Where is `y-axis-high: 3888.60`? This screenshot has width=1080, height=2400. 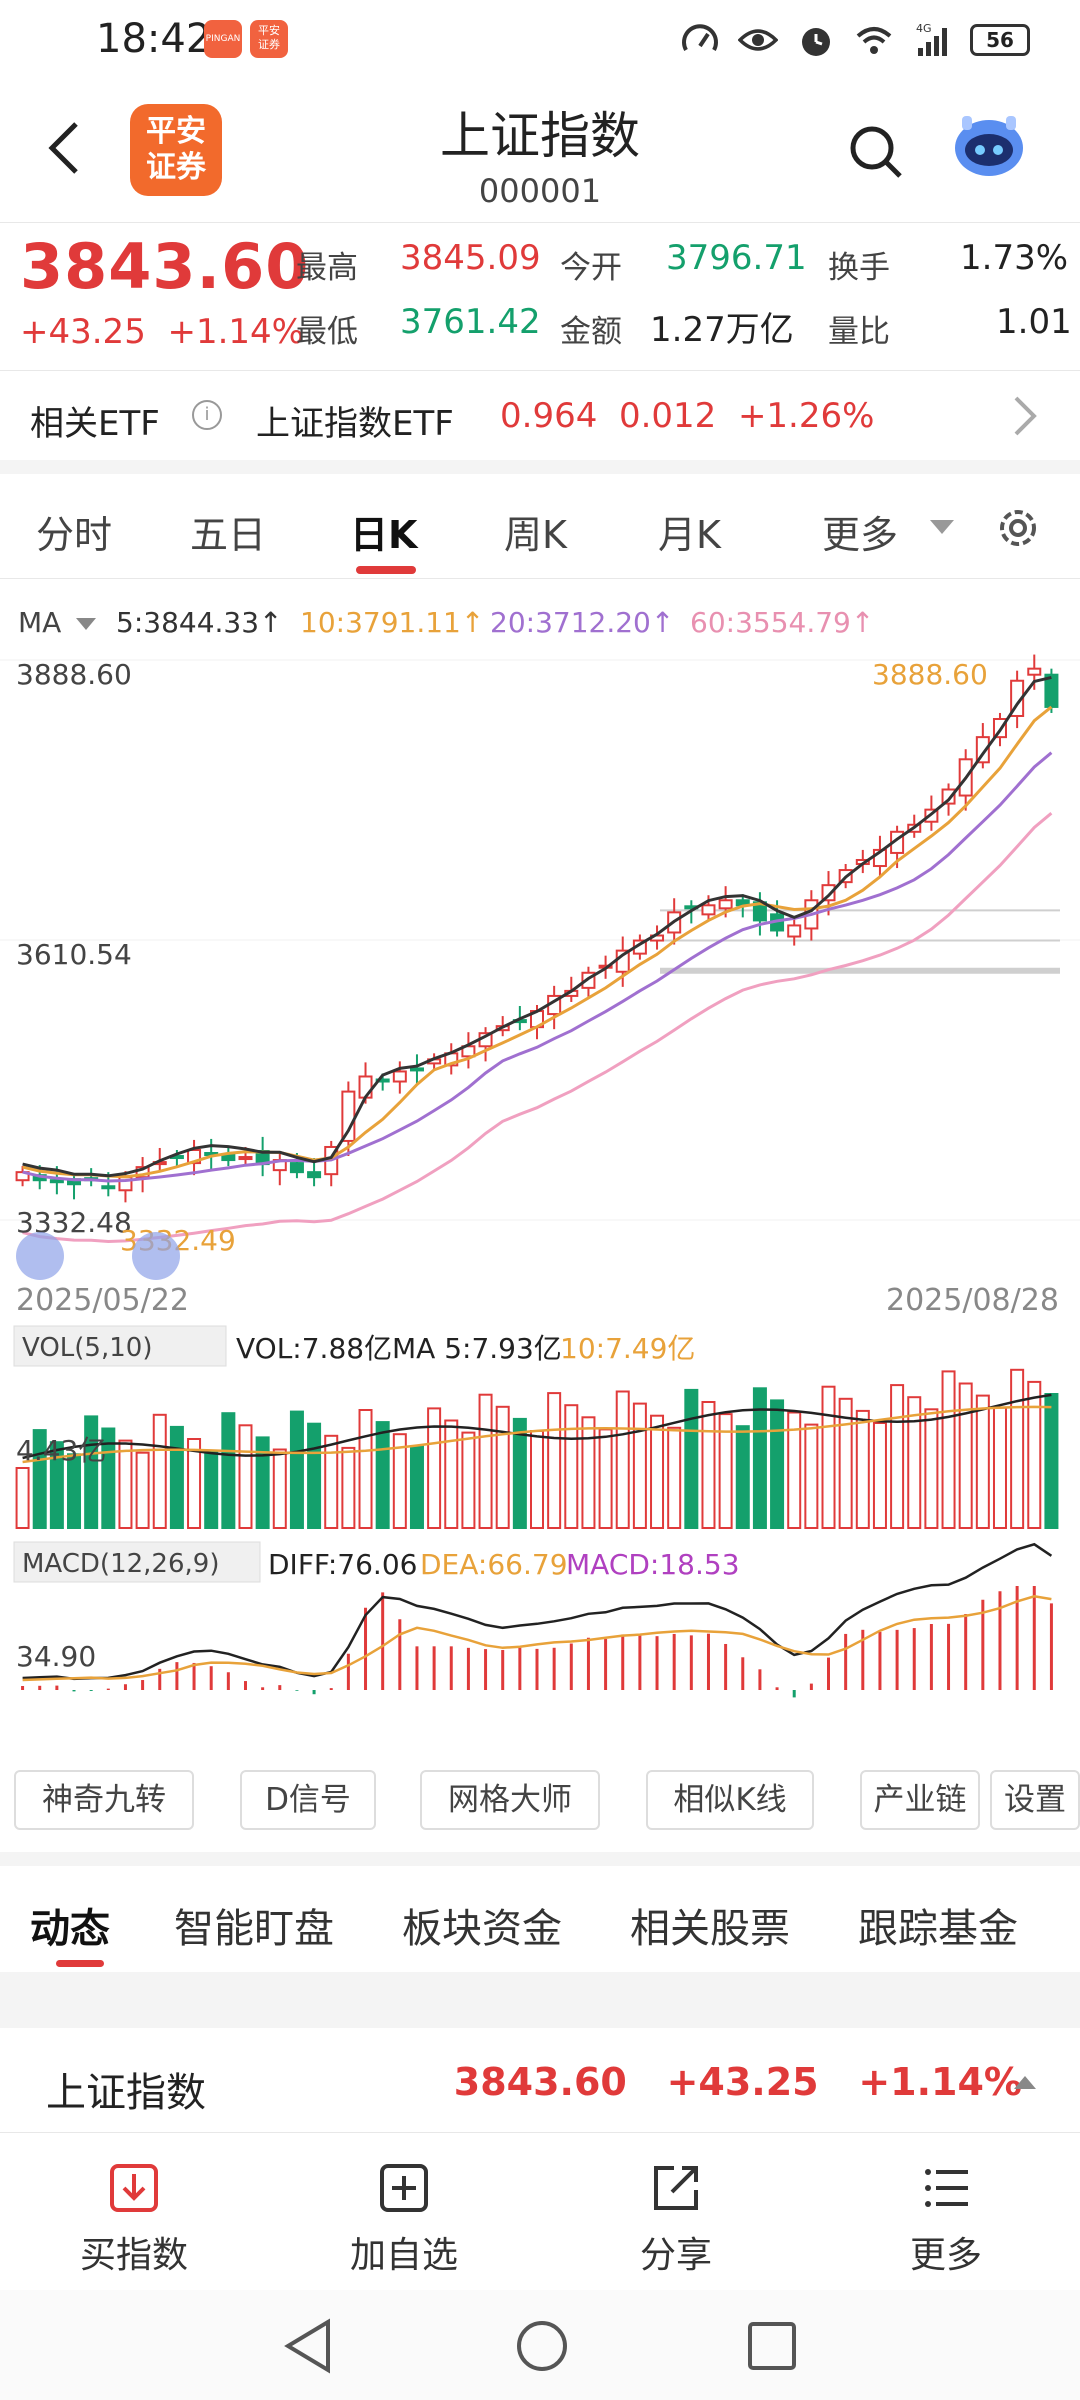 y-axis-high: 3888.60 is located at coordinates (74, 674).